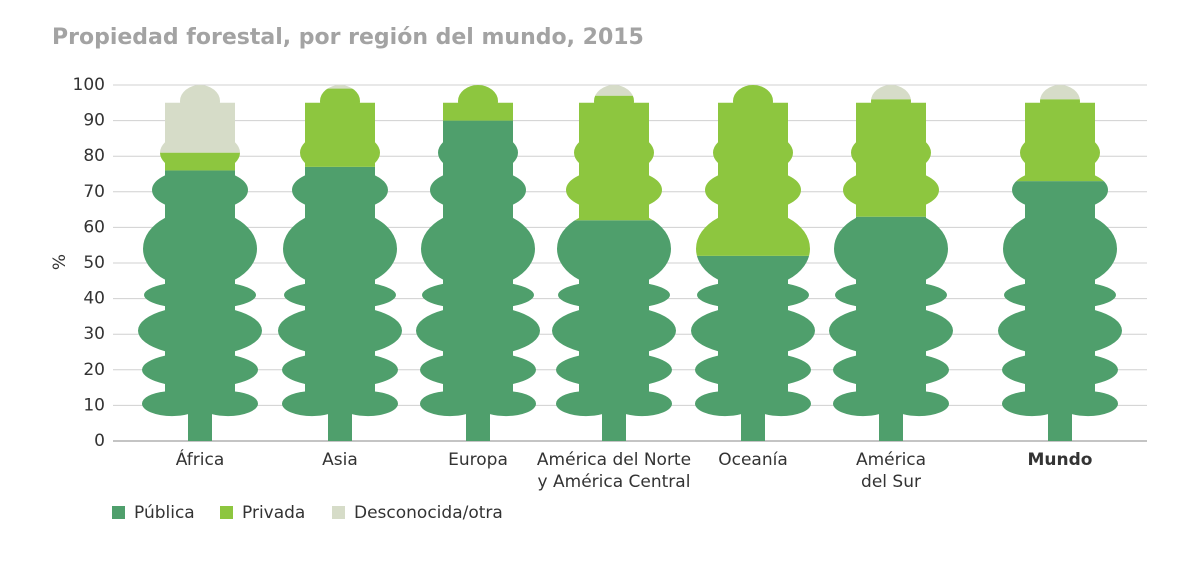 This screenshot has width=1200, height=578. I want to click on y-tick-label: 50, so click(94, 263).